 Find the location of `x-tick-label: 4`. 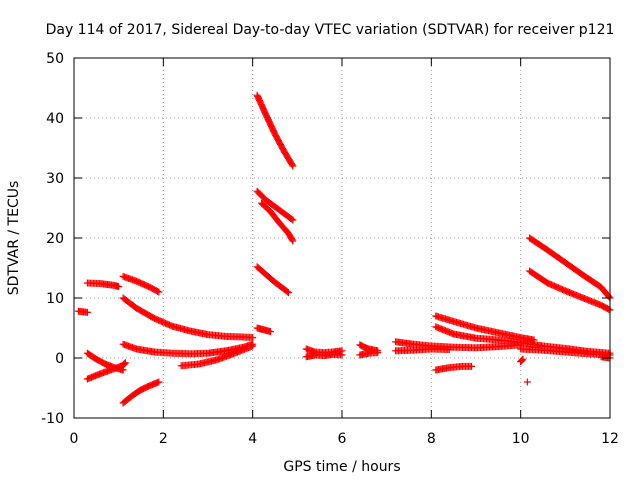

x-tick-label: 4 is located at coordinates (252, 439).